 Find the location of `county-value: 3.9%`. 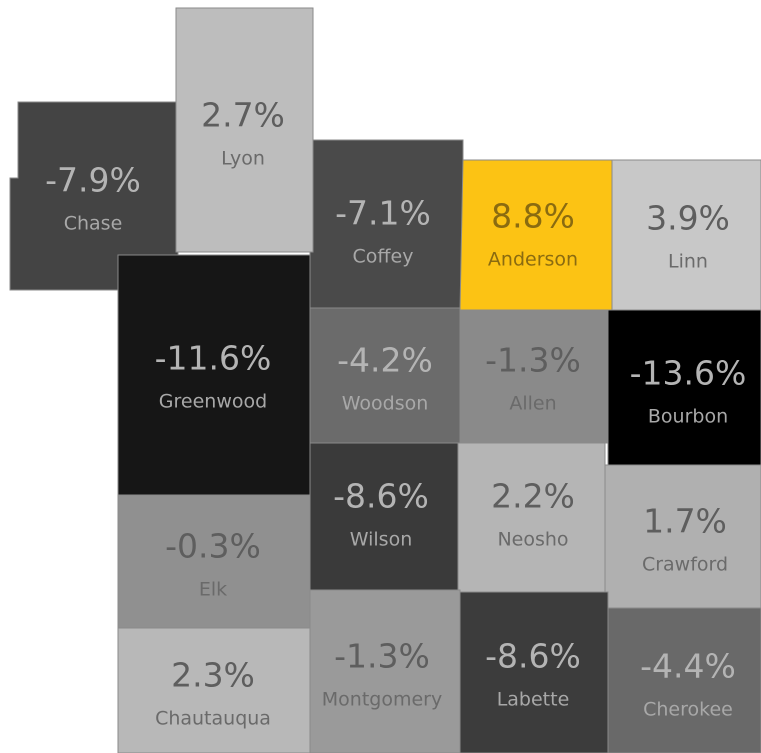

county-value: 3.9% is located at coordinates (688, 218).